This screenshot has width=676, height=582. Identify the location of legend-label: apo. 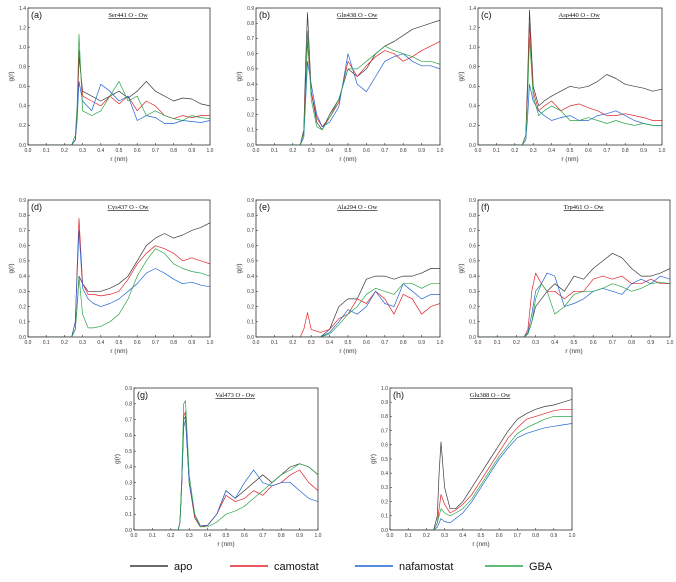
(183, 567).